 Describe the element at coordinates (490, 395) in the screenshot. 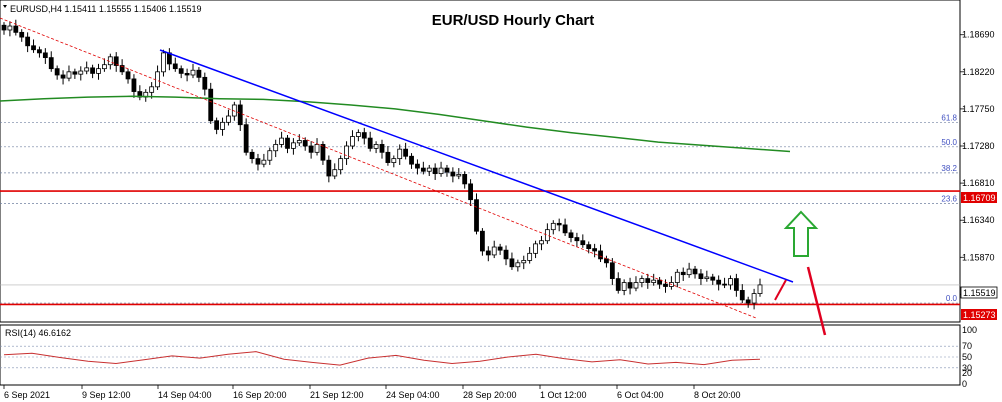

I see `x-tick-label: 28 Sep 20:00` at that location.